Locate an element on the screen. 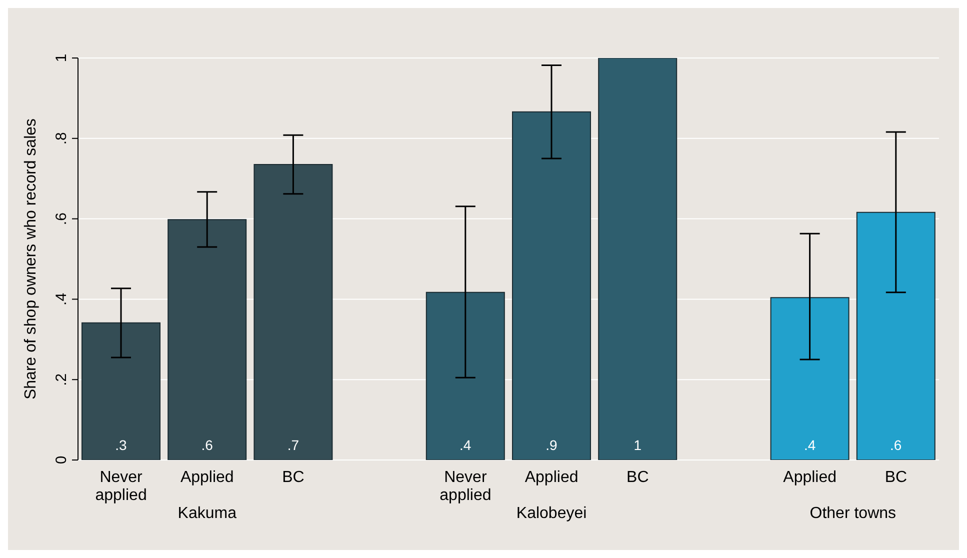  data-label: 1 is located at coordinates (638, 445).